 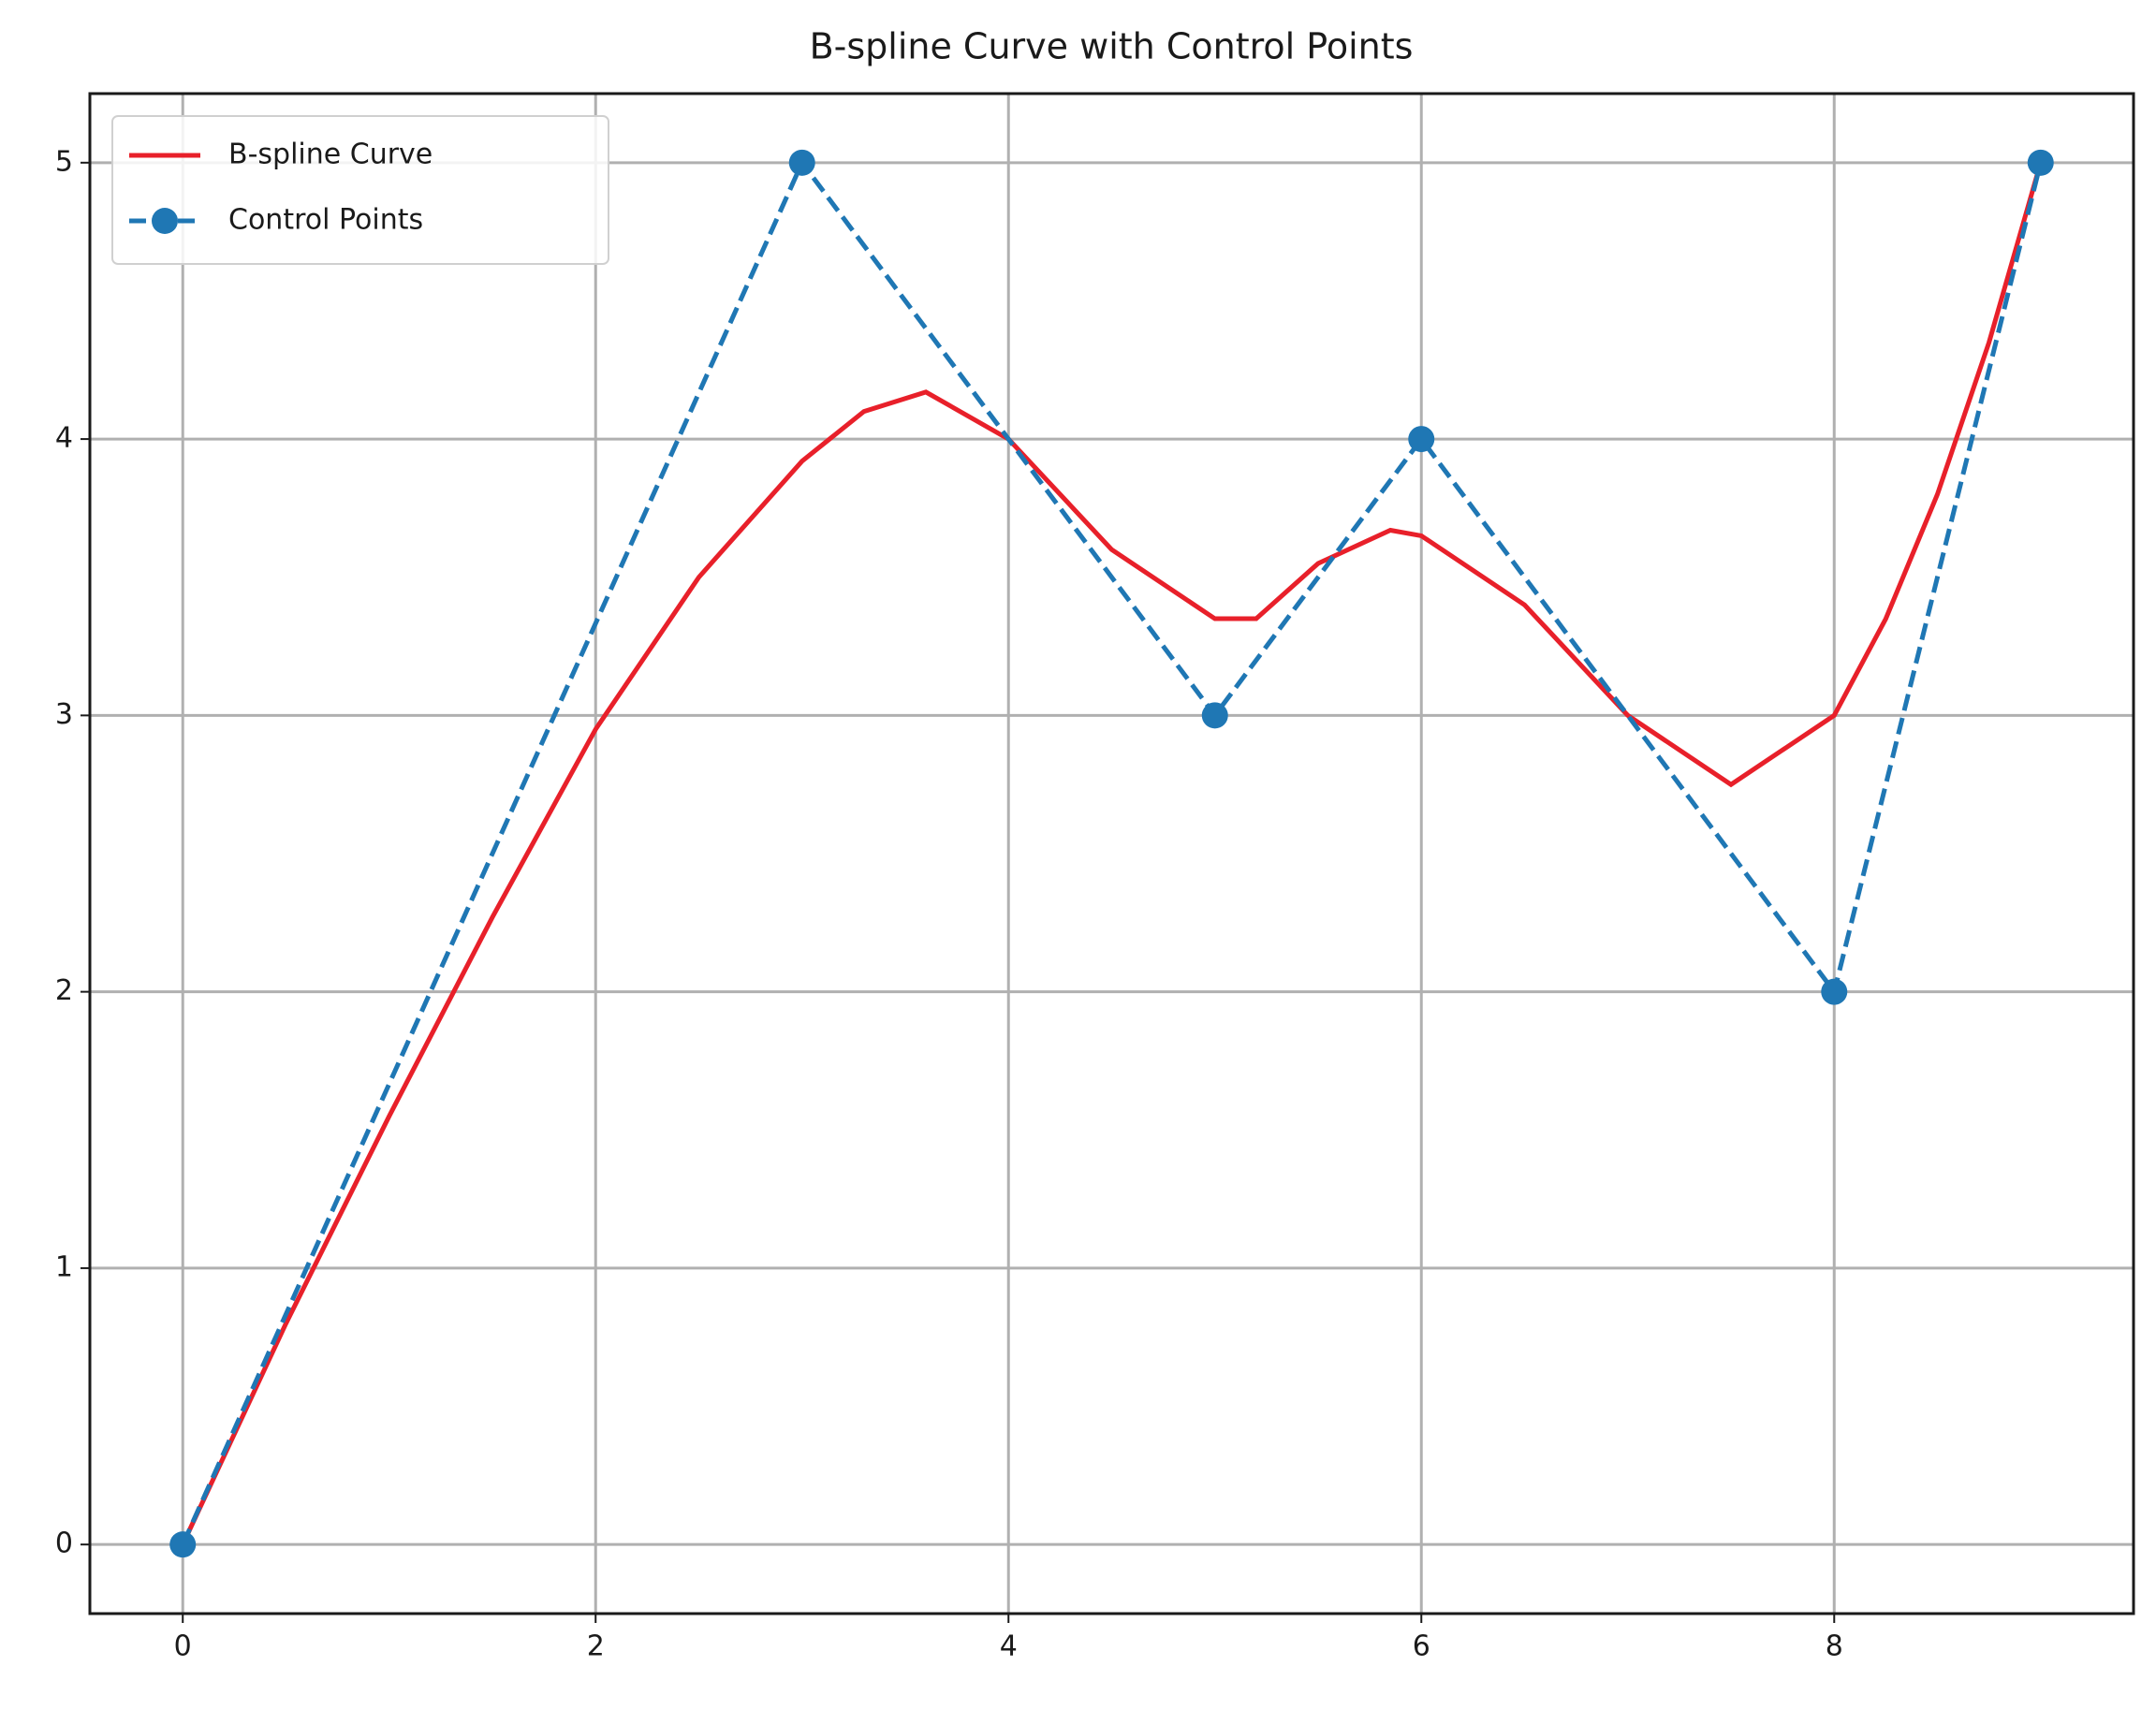 What do you see at coordinates (330, 155) in the screenshot?
I see `legend-label: B-spline Curve` at bounding box center [330, 155].